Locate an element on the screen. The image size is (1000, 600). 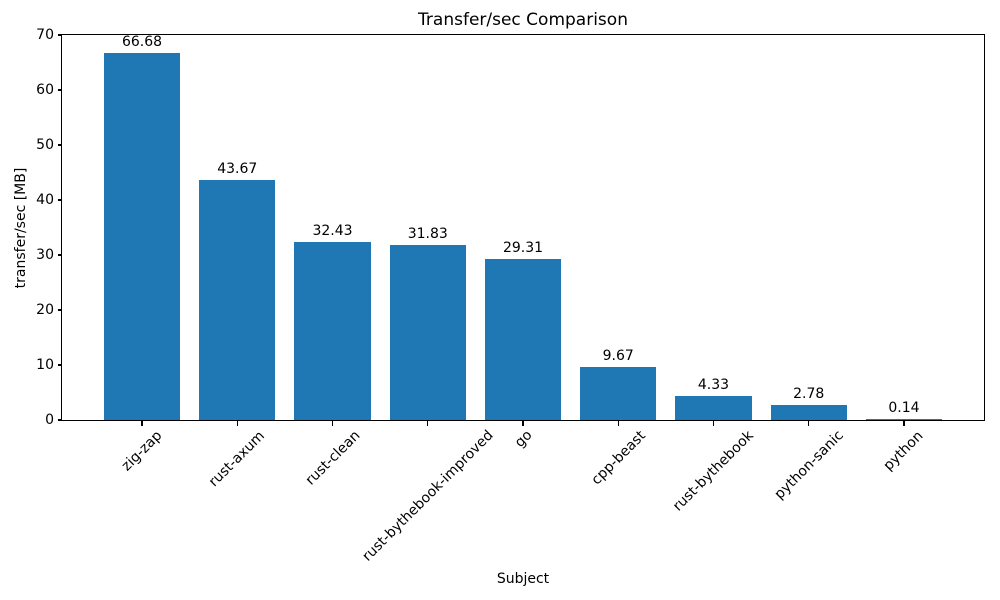
bar-value-label: 2.78 is located at coordinates (809, 393).